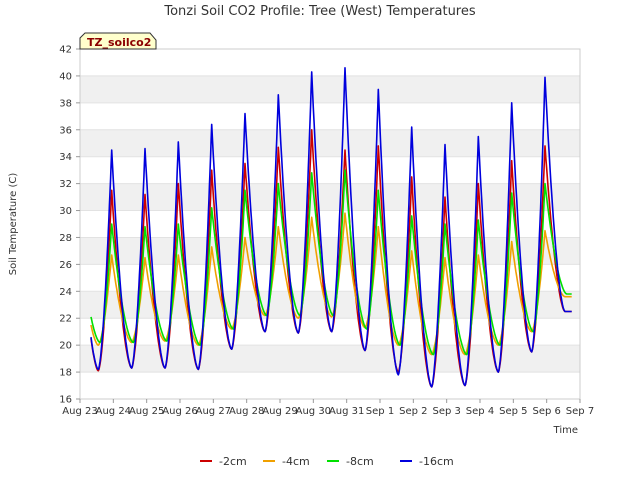 This screenshot has height=480, width=640. Describe the element at coordinates (436, 461) in the screenshot. I see `legend-label: -16cm` at that location.